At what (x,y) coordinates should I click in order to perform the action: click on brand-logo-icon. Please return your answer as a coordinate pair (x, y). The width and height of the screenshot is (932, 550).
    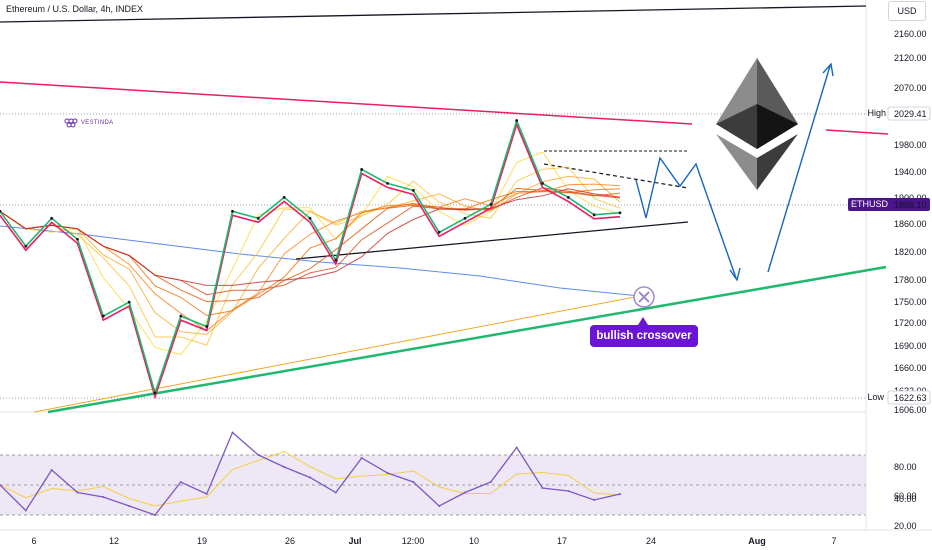
    Looking at the image, I should click on (71, 123).